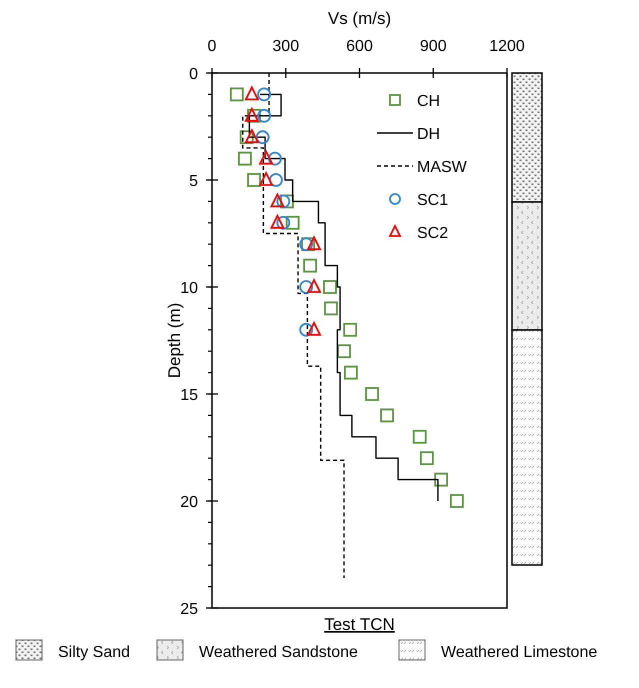 The height and width of the screenshot is (688, 639). I want to click on text: Weathered Limestone, so click(519, 652).